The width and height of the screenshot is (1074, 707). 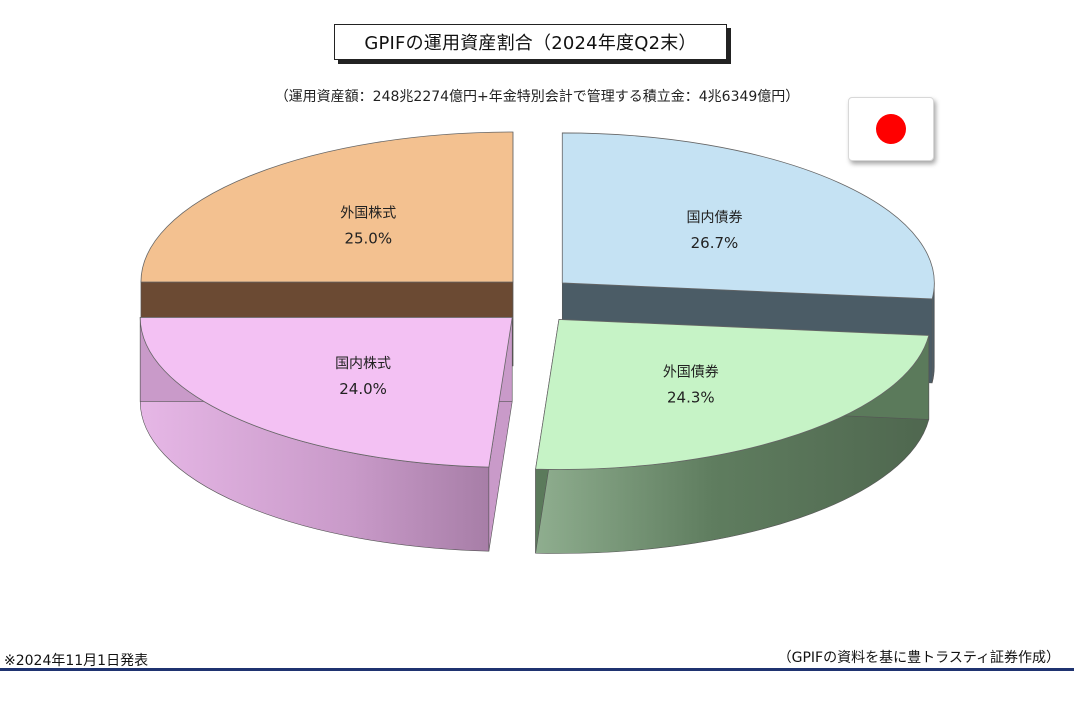 What do you see at coordinates (691, 398) in the screenshot?
I see `slice-percent-label: 24.3%` at bounding box center [691, 398].